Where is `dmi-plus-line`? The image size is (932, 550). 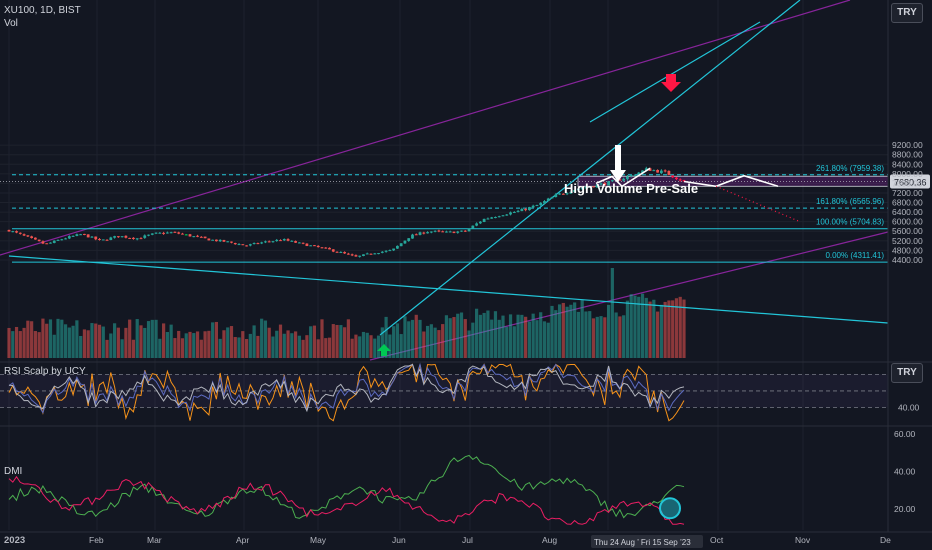
dmi-plus-line is located at coordinates (346, 486).